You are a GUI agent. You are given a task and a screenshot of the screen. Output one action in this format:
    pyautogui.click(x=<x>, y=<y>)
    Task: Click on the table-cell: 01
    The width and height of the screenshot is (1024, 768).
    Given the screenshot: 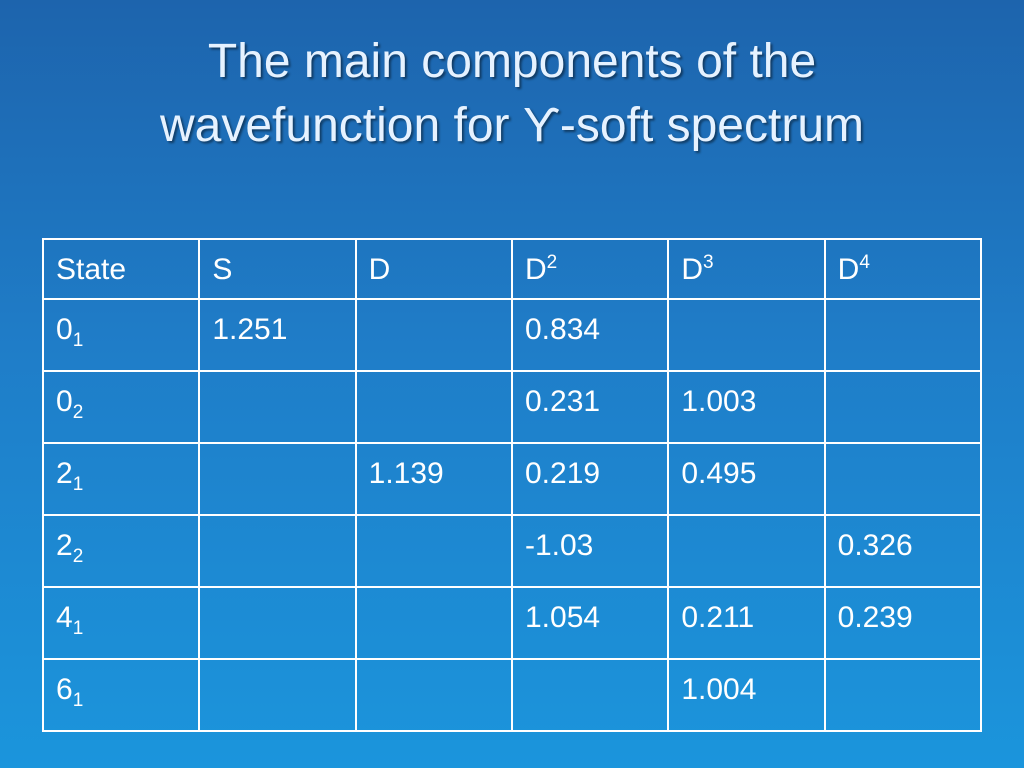 What is the action you would take?
    pyautogui.click(x=121, y=335)
    